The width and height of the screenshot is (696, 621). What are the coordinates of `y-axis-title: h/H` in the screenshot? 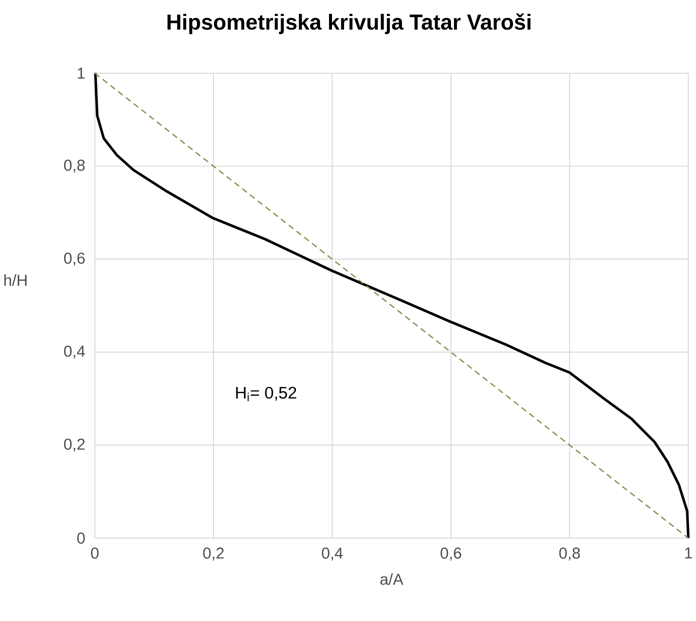 It's located at (15, 280).